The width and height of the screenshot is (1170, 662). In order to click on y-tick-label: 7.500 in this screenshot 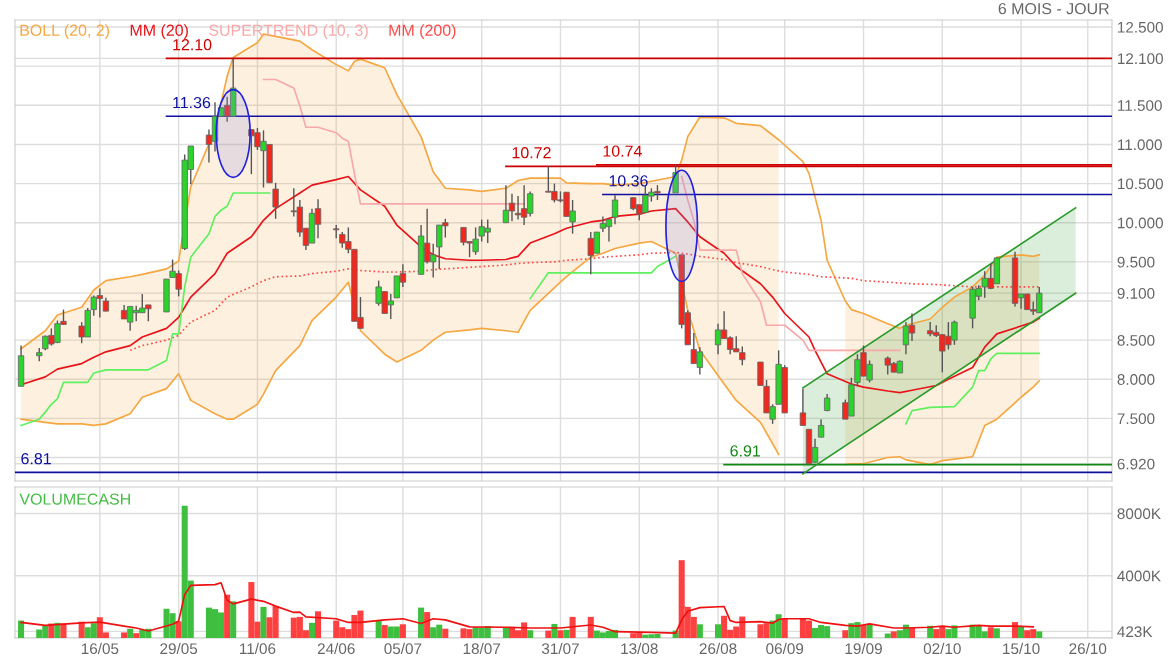, I will do `click(1136, 419)`.